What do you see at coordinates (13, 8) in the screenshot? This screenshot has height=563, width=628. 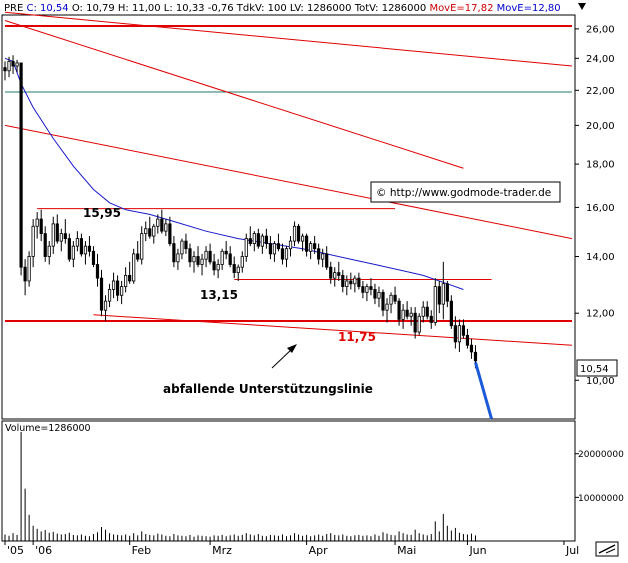 I see `header-symbol: PRE` at bounding box center [13, 8].